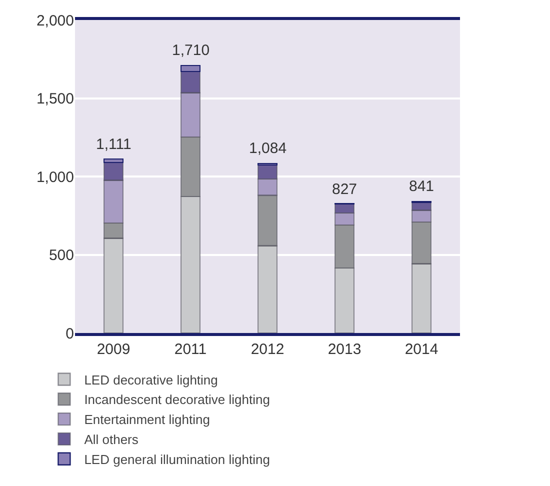 Image resolution: width=550 pixels, height=486 pixels. Describe the element at coordinates (151, 380) in the screenshot. I see `legend-label: LED decorative lighting` at that location.